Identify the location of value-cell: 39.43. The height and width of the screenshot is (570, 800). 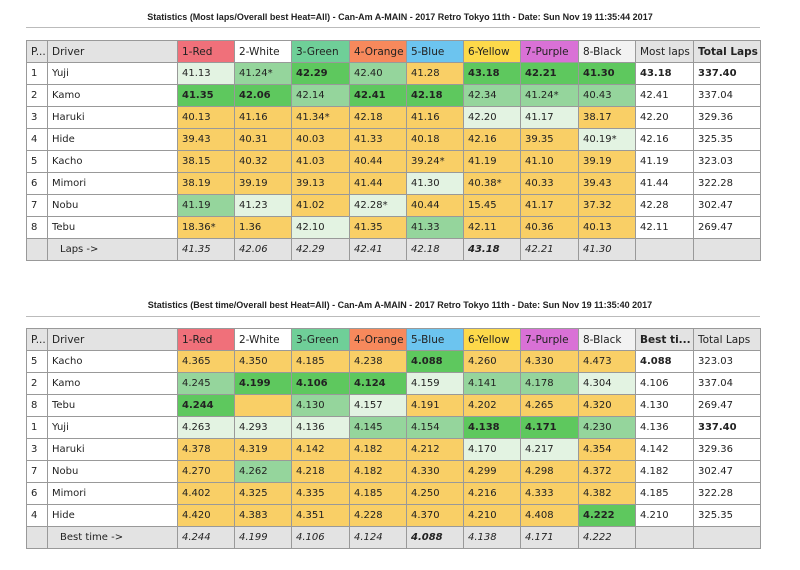
(607, 183).